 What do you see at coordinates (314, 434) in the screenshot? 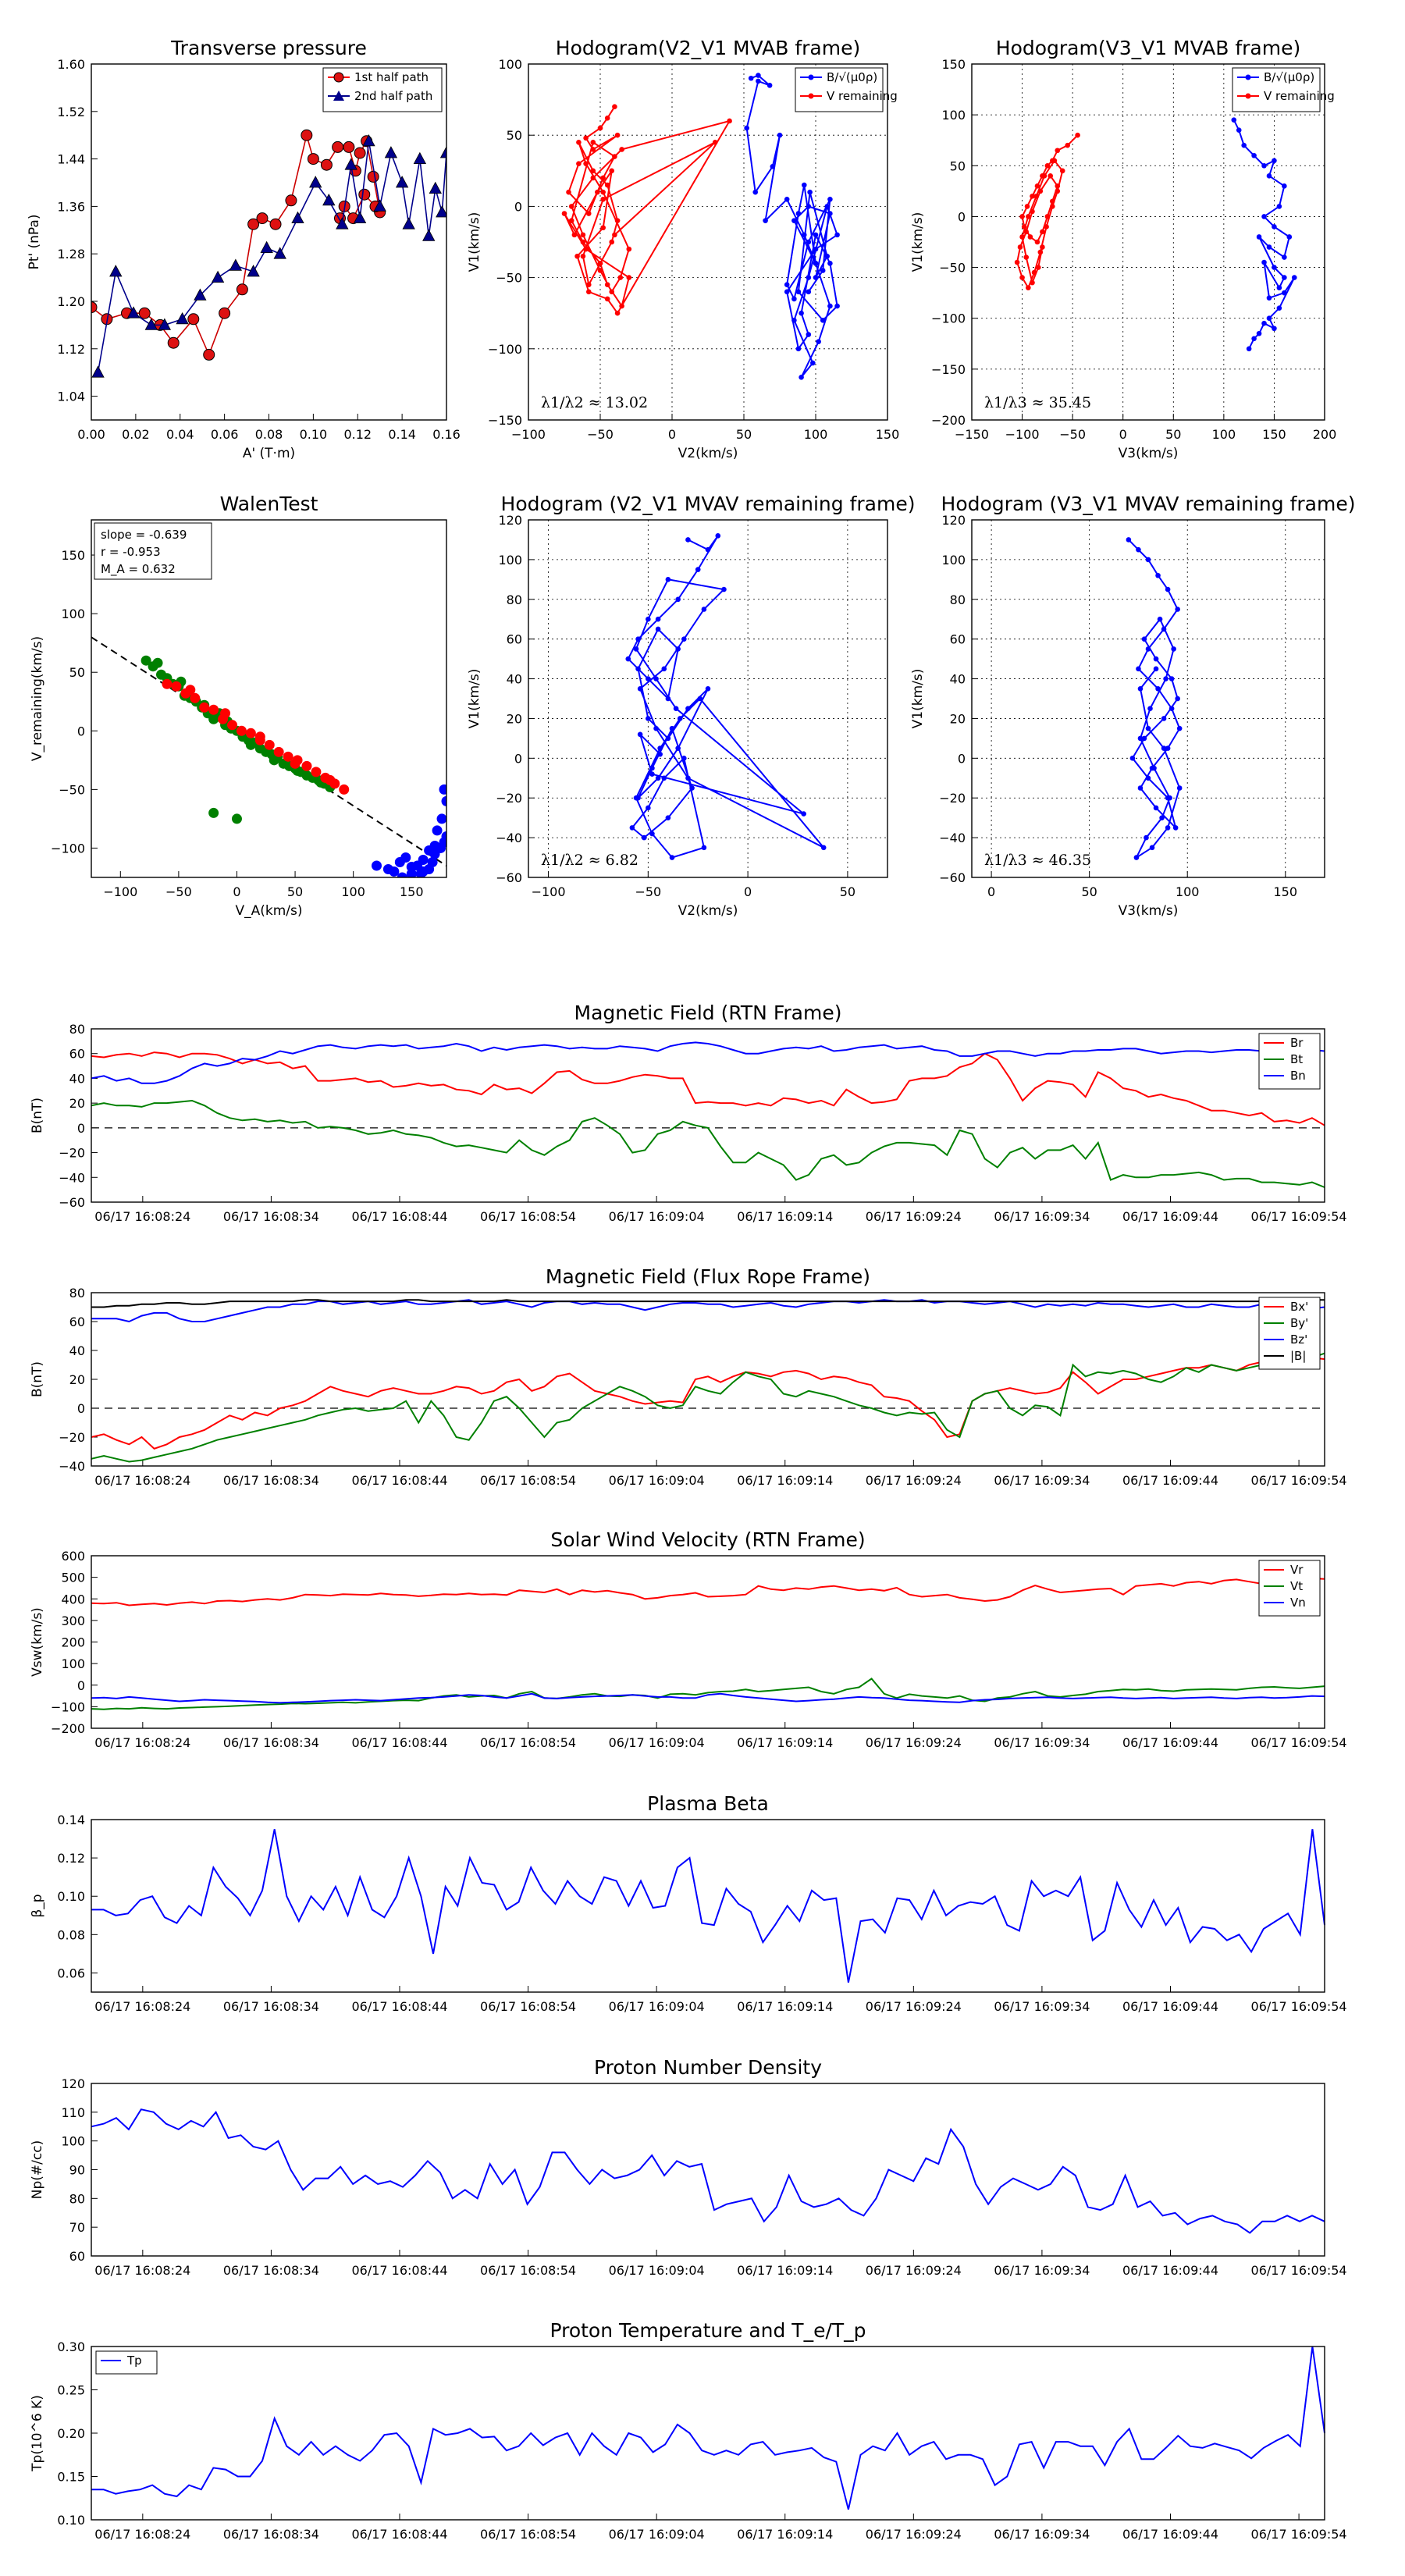
I see `pt-xtick-label: 0.10` at bounding box center [314, 434].